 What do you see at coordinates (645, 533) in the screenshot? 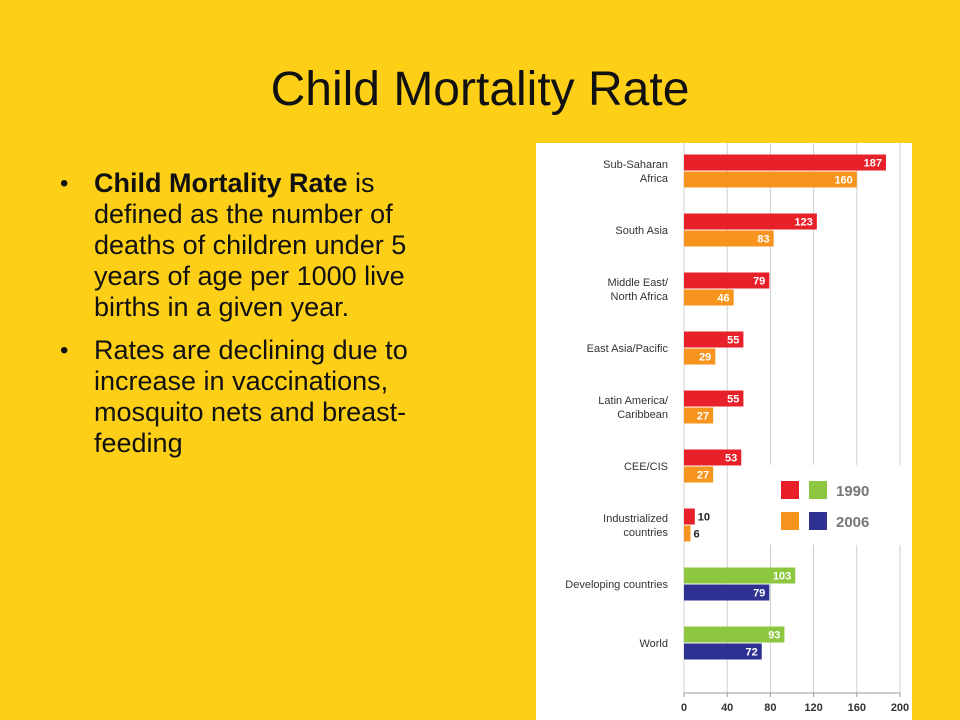
I see `category-label: countries` at bounding box center [645, 533].